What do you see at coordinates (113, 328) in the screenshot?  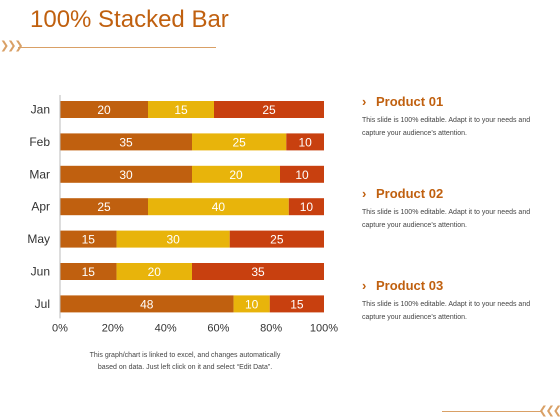 I see `x-tick-label: 20%` at bounding box center [113, 328].